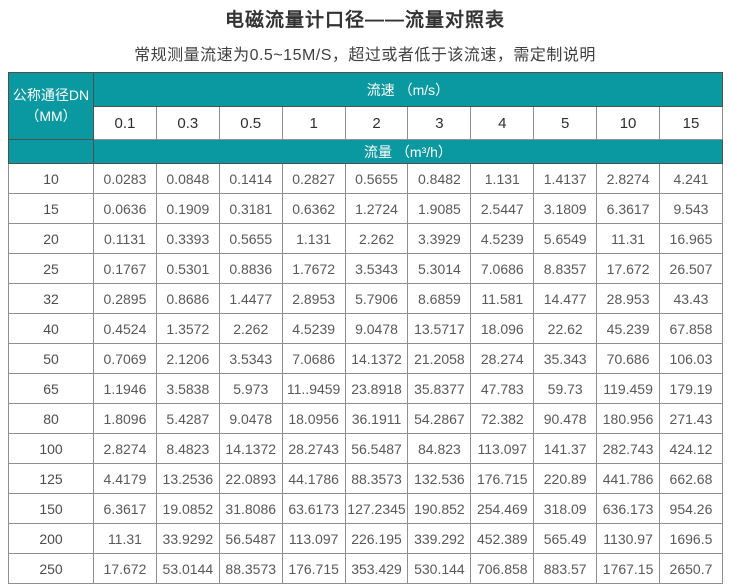  I want to click on flow-value-cell: 5.6549, so click(565, 238).